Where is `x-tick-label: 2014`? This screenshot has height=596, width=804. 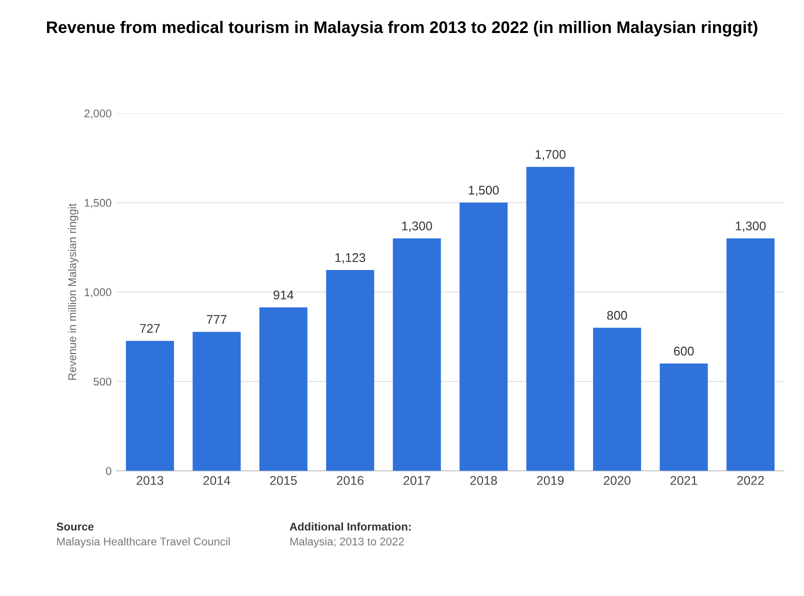 x-tick-label: 2014 is located at coordinates (216, 480).